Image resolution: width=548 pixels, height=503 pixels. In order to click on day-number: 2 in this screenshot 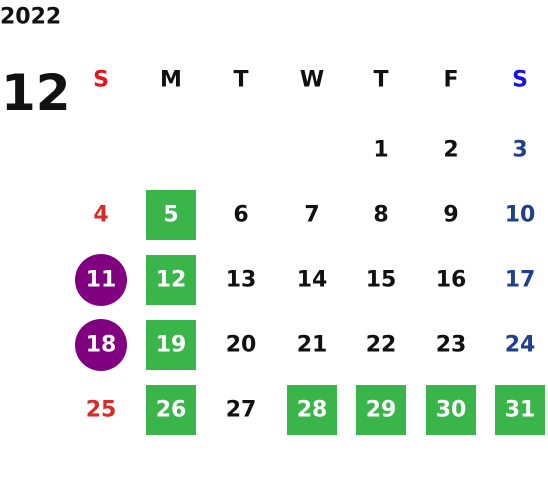, I will do `click(450, 150)`.